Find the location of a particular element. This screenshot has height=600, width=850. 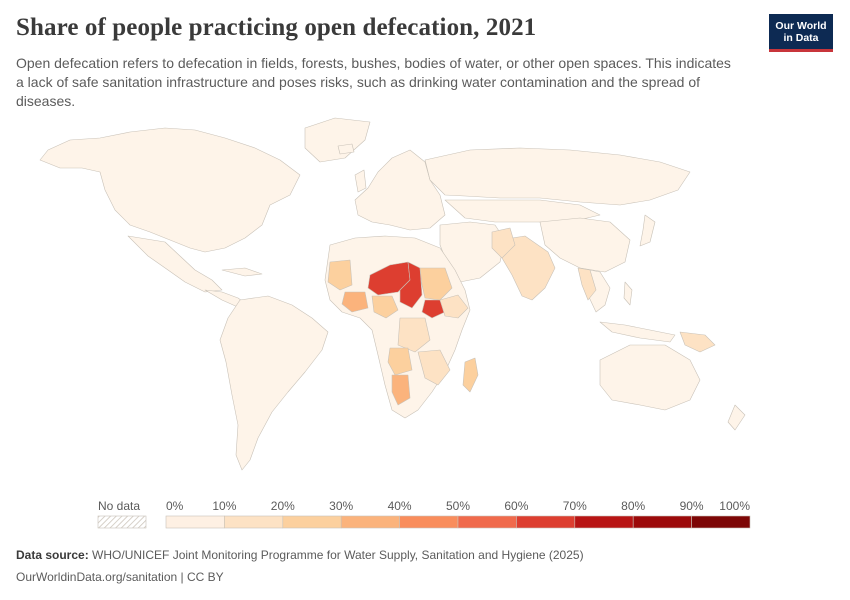

legend-tick-label-1: 10% is located at coordinates (224, 506).